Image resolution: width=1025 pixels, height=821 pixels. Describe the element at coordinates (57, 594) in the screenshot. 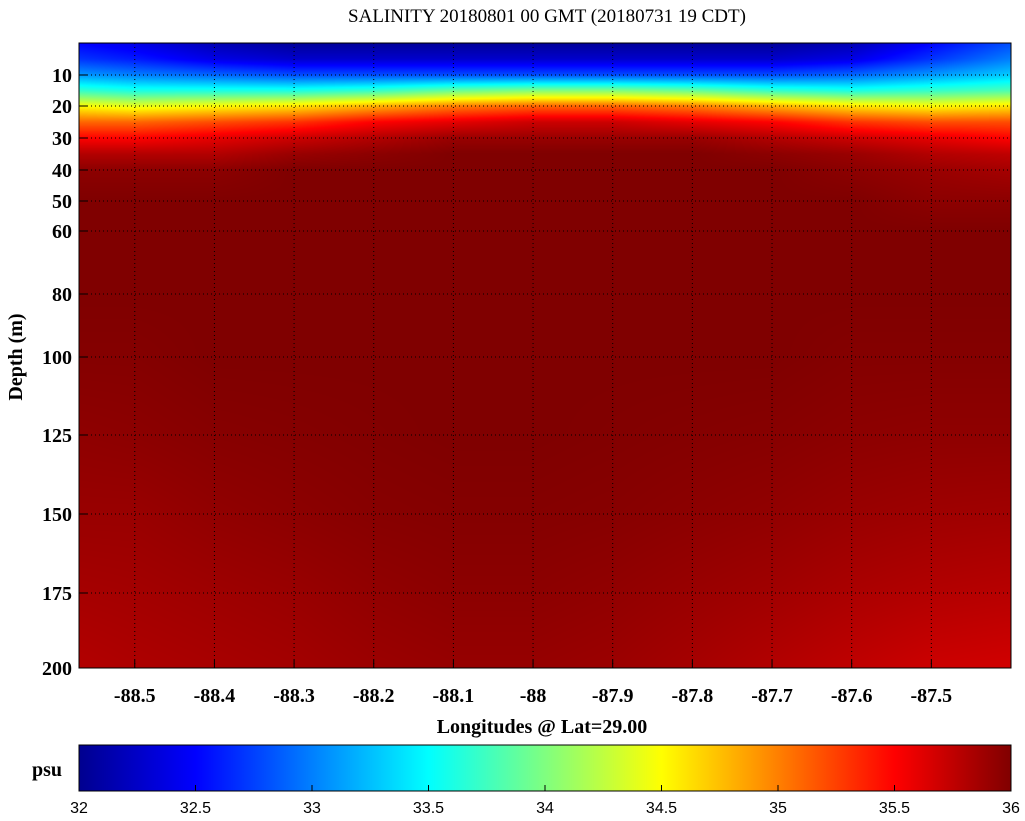

I see `y-tick-label: 175` at that location.